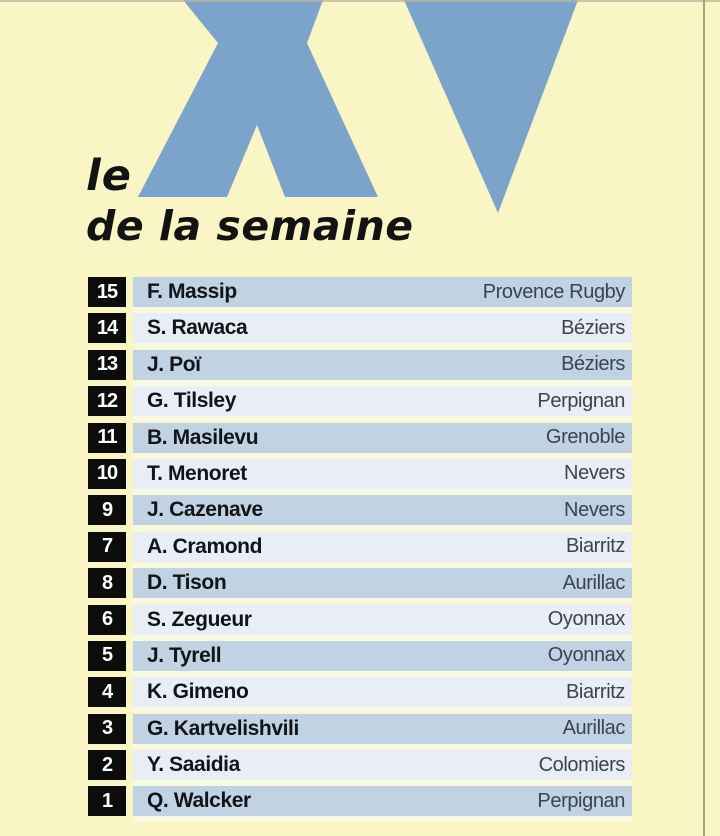 The height and width of the screenshot is (836, 720). What do you see at coordinates (223, 728) in the screenshot?
I see `player-name: G. Kartvelishvili` at bounding box center [223, 728].